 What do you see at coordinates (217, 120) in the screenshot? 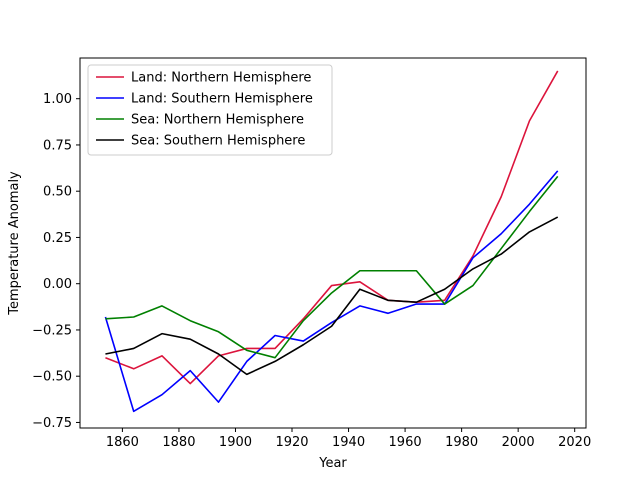
I see `legend-label: Sea: Northern Hemisphere` at bounding box center [217, 120].